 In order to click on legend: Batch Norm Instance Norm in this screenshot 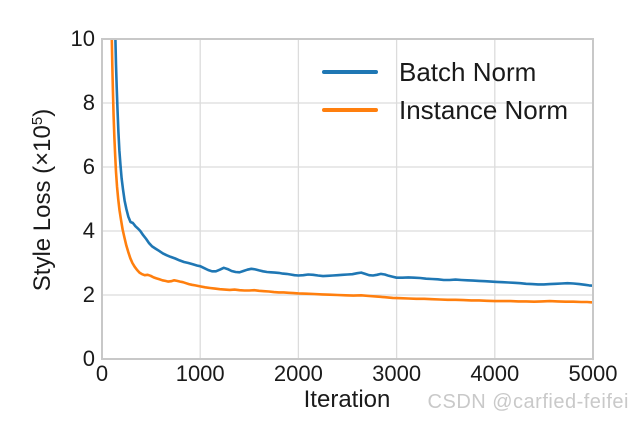, I will do `click(445, 91)`.